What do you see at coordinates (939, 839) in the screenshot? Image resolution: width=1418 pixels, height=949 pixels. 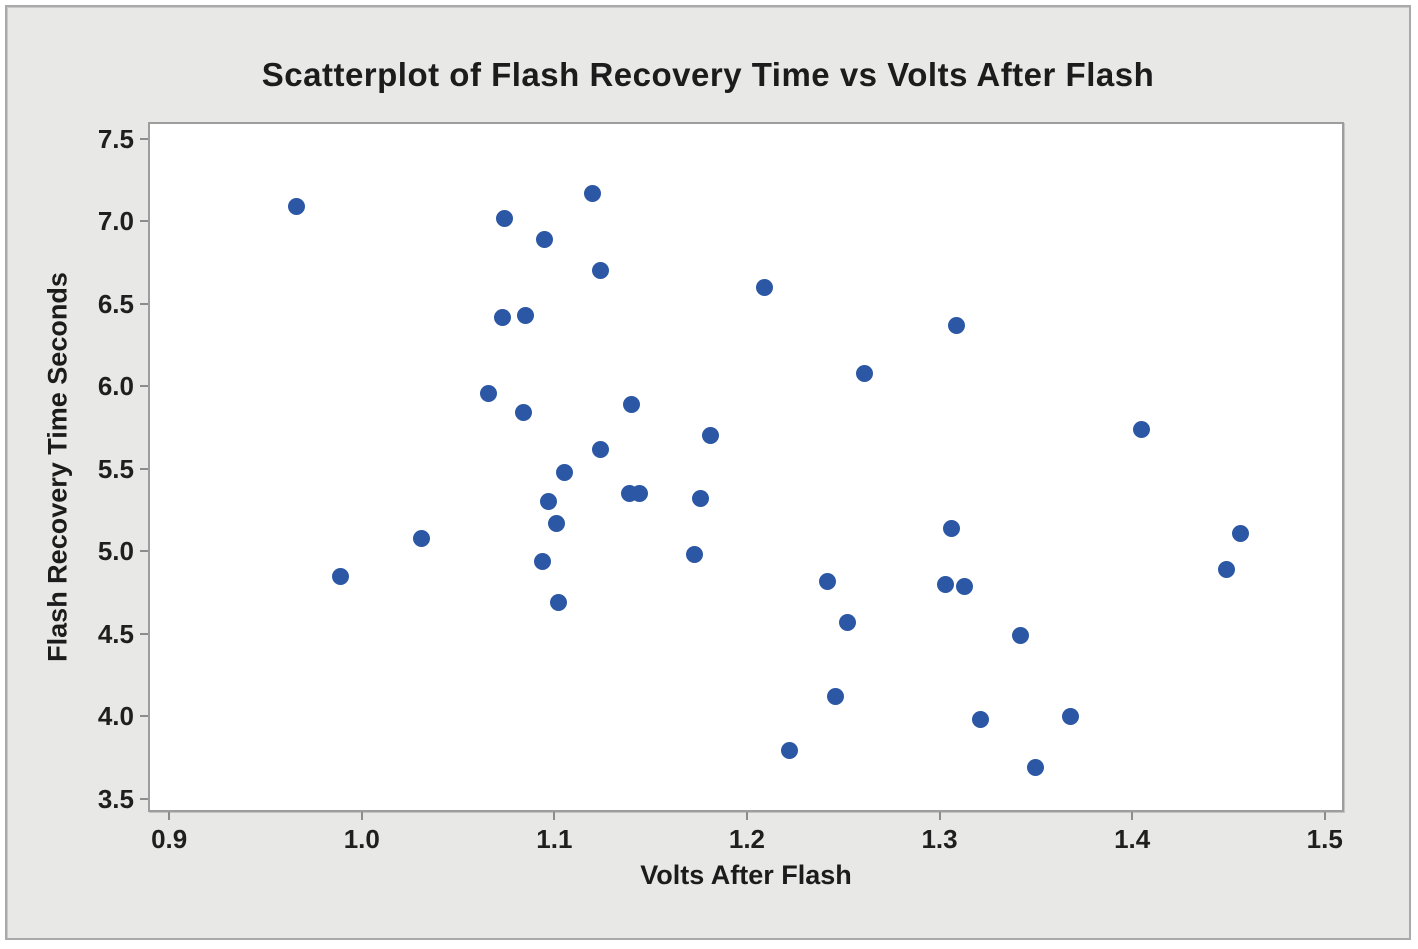 I see `x-tick-label: 1.3` at bounding box center [939, 839].